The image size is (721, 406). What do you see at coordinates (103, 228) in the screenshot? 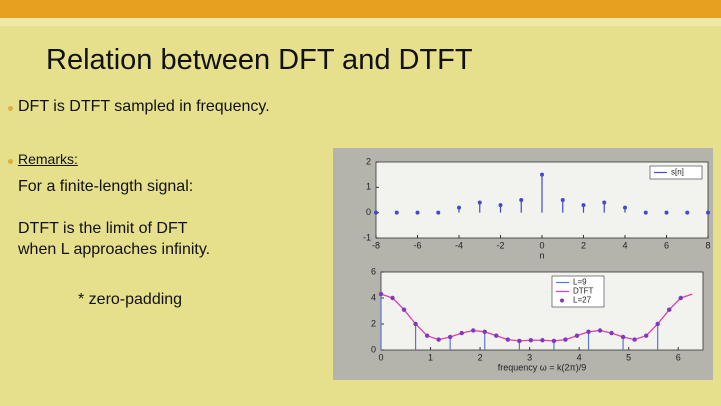
I see `remark-line: DTFT is the limit of DFT` at bounding box center [103, 228].